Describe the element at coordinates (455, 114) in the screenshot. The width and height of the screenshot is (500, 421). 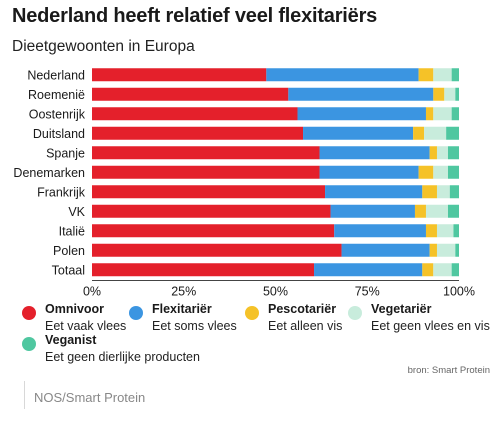
I see `bar-oostenrijk-veganist` at that location.